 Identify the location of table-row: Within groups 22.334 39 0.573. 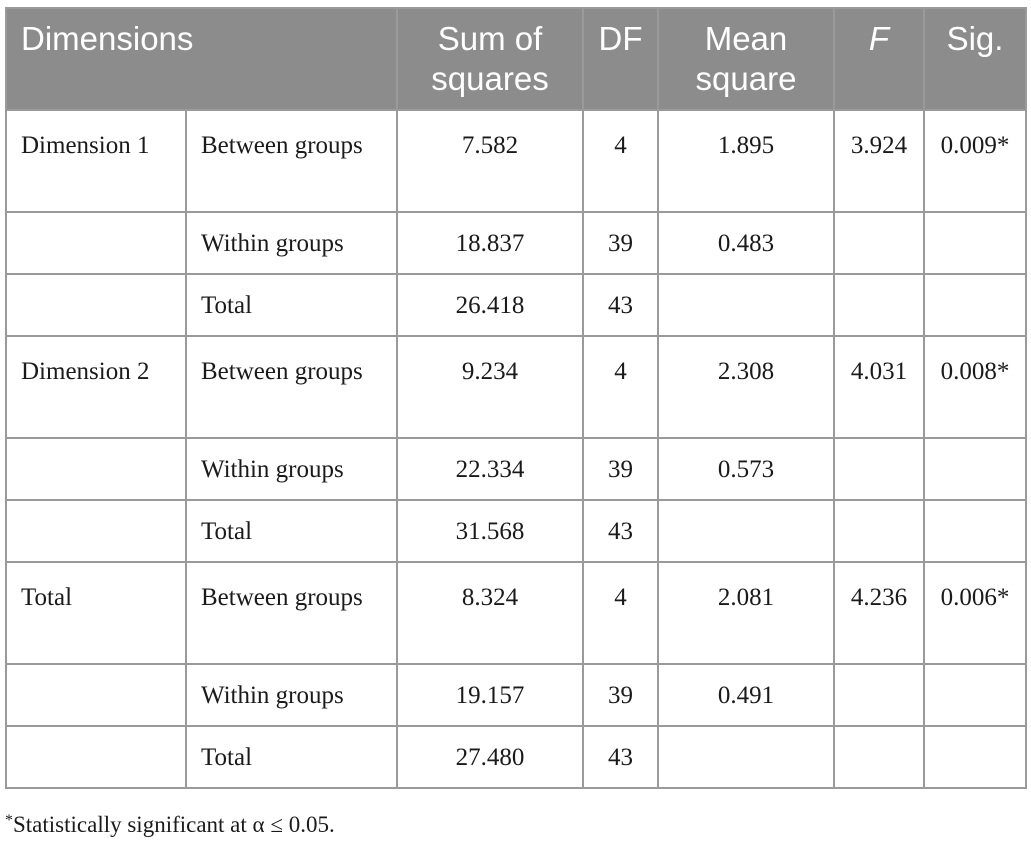
(516, 469).